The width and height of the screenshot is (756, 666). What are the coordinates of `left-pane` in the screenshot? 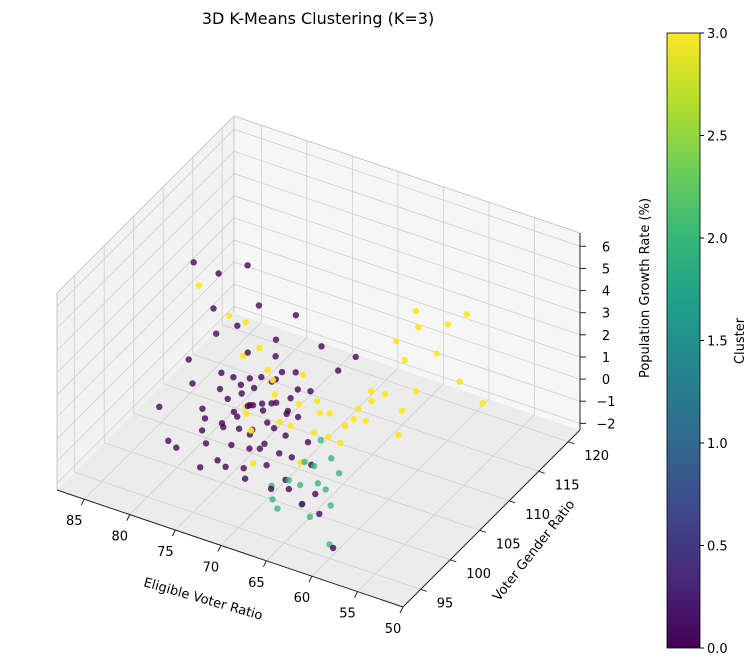 It's located at (145, 303).